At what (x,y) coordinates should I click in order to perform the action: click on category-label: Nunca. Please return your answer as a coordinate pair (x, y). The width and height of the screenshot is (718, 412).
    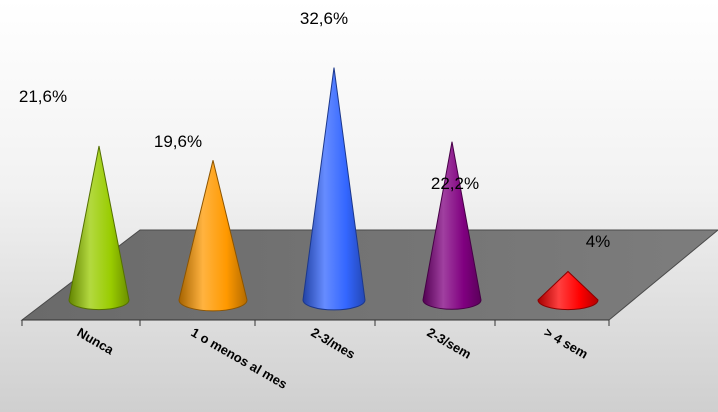
    Looking at the image, I should click on (96, 341).